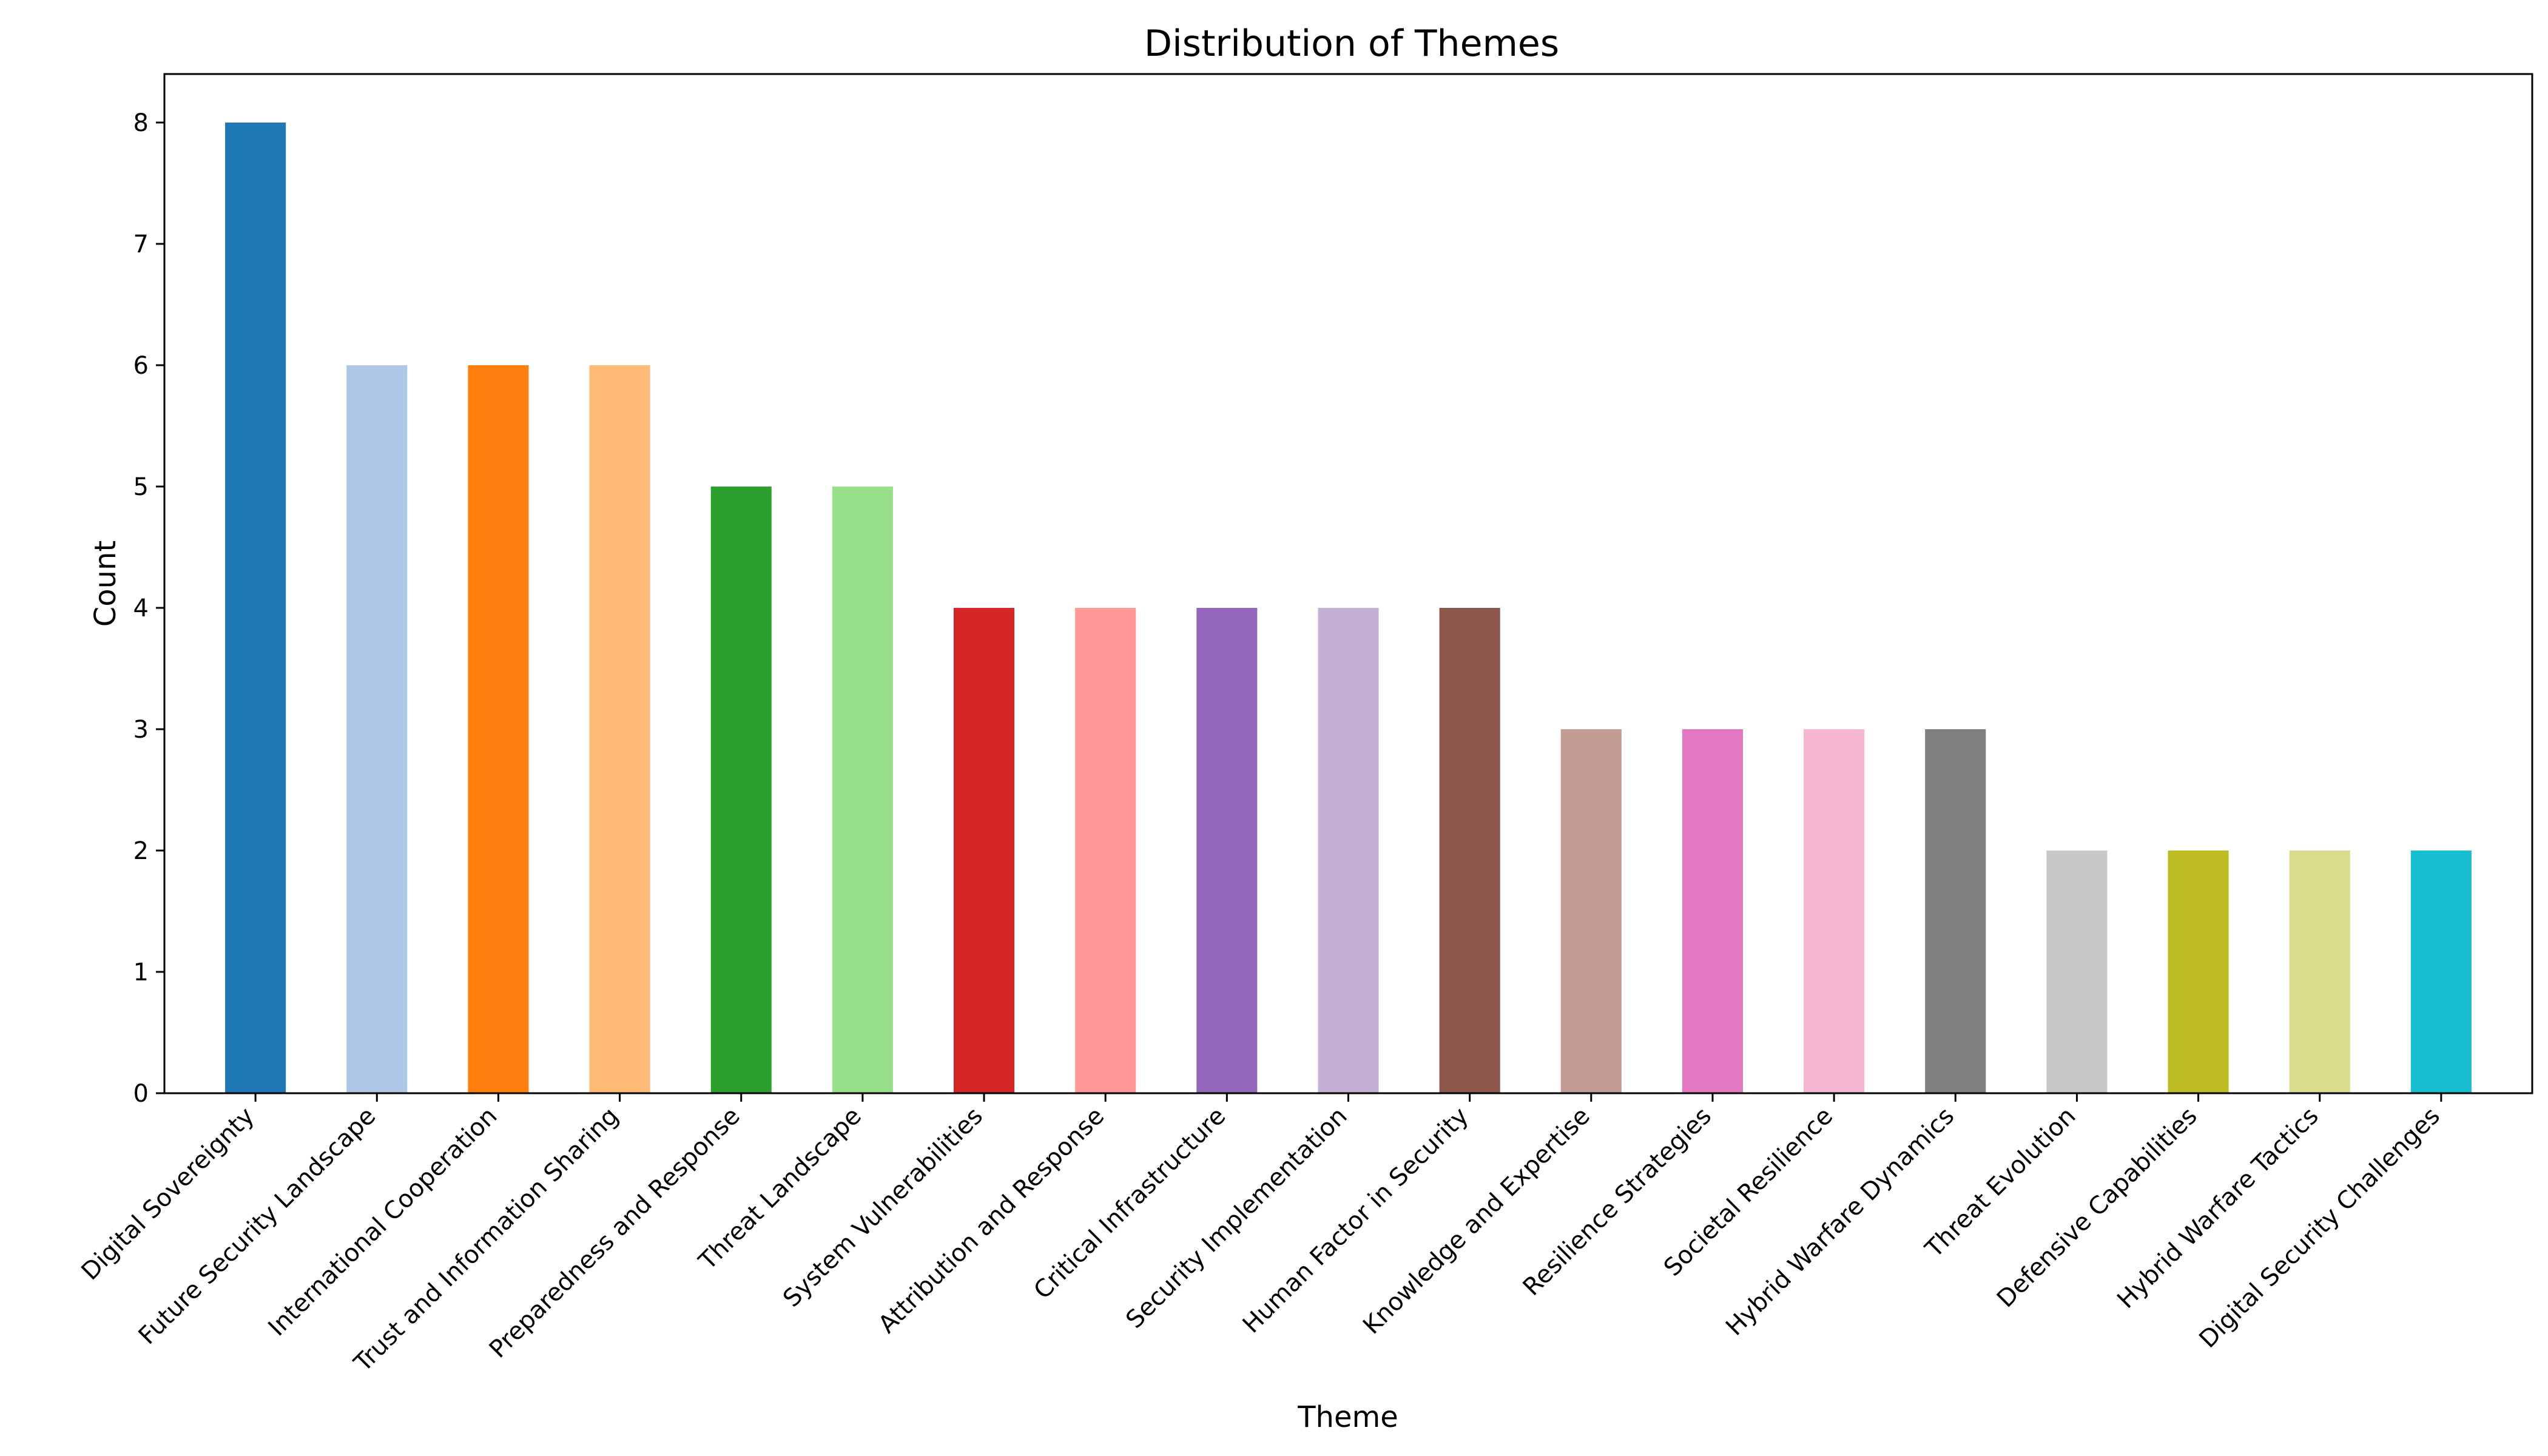  What do you see at coordinates (141, 123) in the screenshot?
I see `y-tick-label: 8` at bounding box center [141, 123].